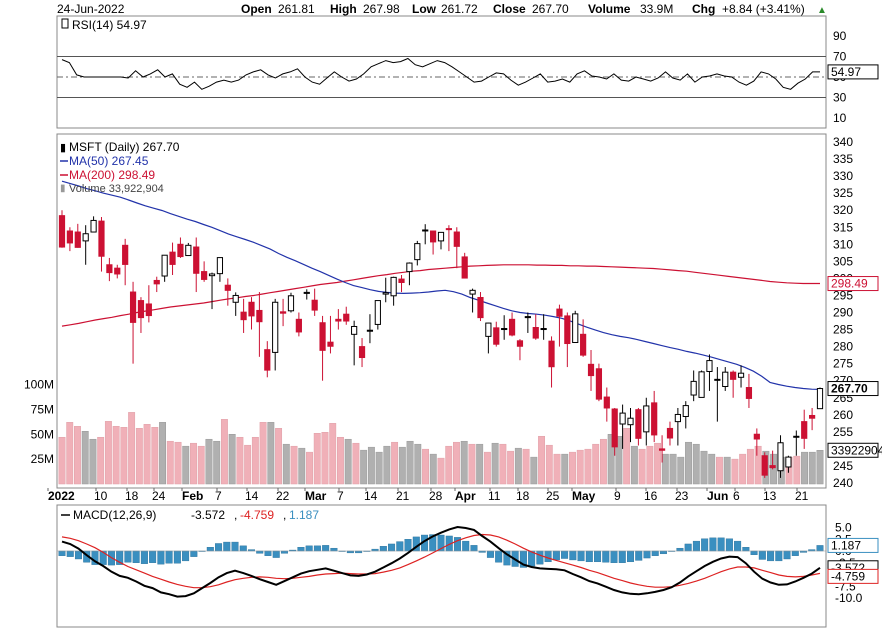  Describe the element at coordinates (218, 496) in the screenshot. I see `x-axis-label: 7` at that location.